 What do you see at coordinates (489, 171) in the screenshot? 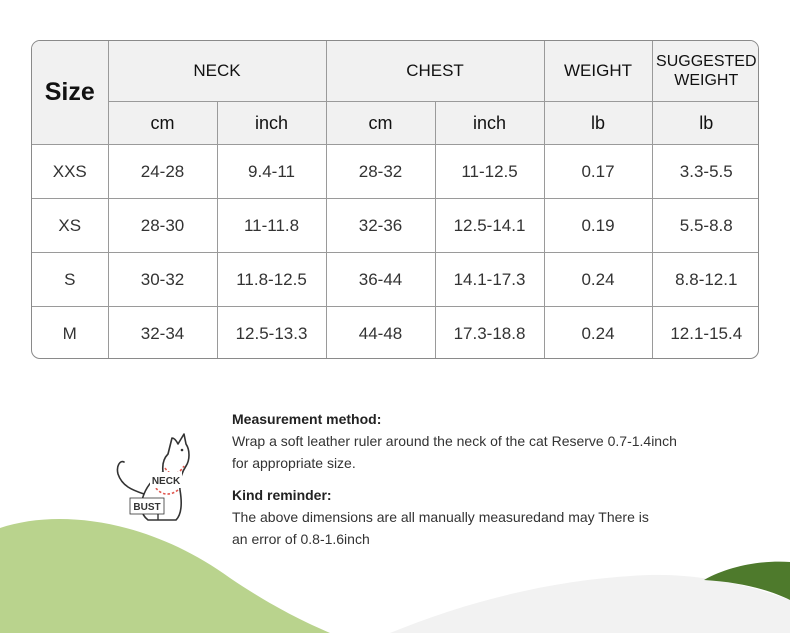
I see `table-cell: 11-12.5` at bounding box center [489, 171].